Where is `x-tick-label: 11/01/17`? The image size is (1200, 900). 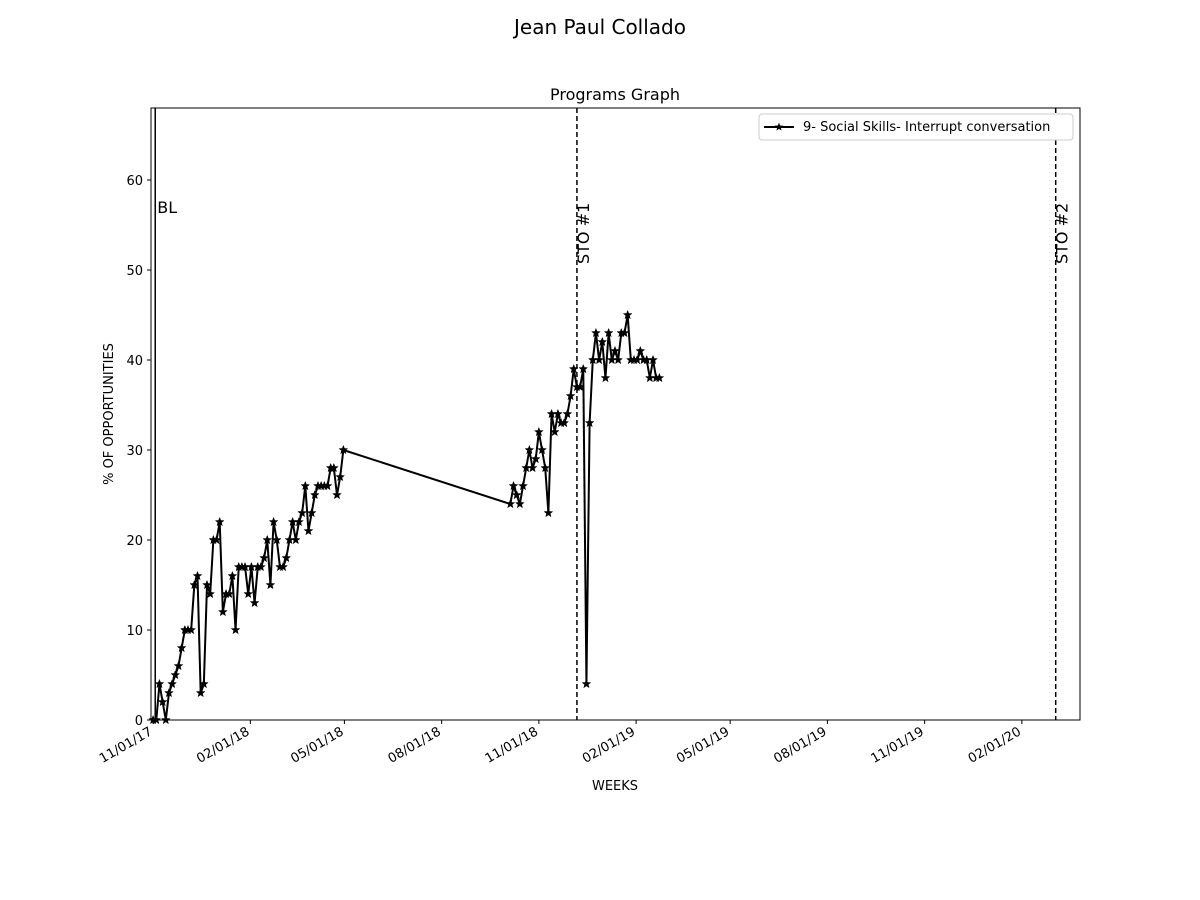
x-tick-label: 11/01/17 is located at coordinates (126, 745).